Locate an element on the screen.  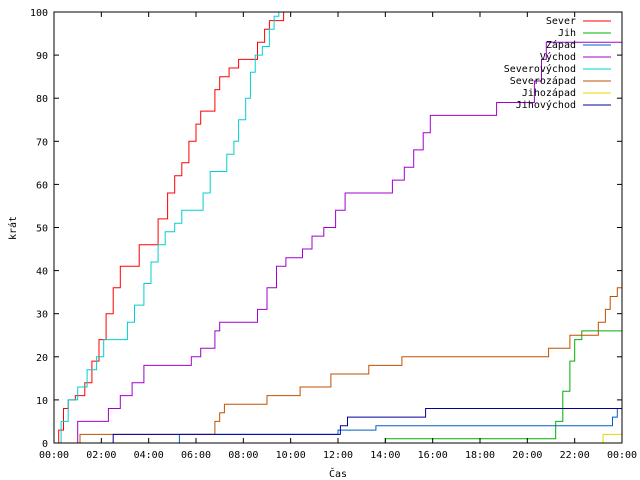
y-tick-label: 0 is located at coordinates (45, 444).